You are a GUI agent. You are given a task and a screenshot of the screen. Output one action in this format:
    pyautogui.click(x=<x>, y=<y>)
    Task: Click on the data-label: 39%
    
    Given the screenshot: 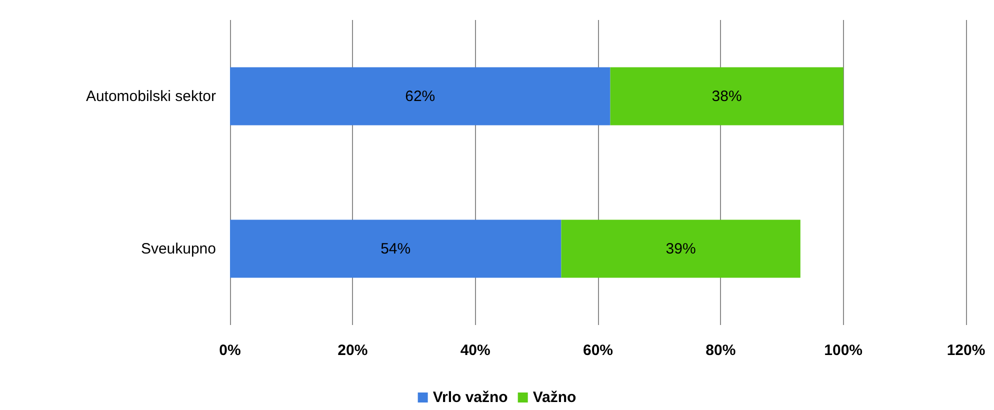 What is the action you would take?
    pyautogui.click(x=681, y=249)
    